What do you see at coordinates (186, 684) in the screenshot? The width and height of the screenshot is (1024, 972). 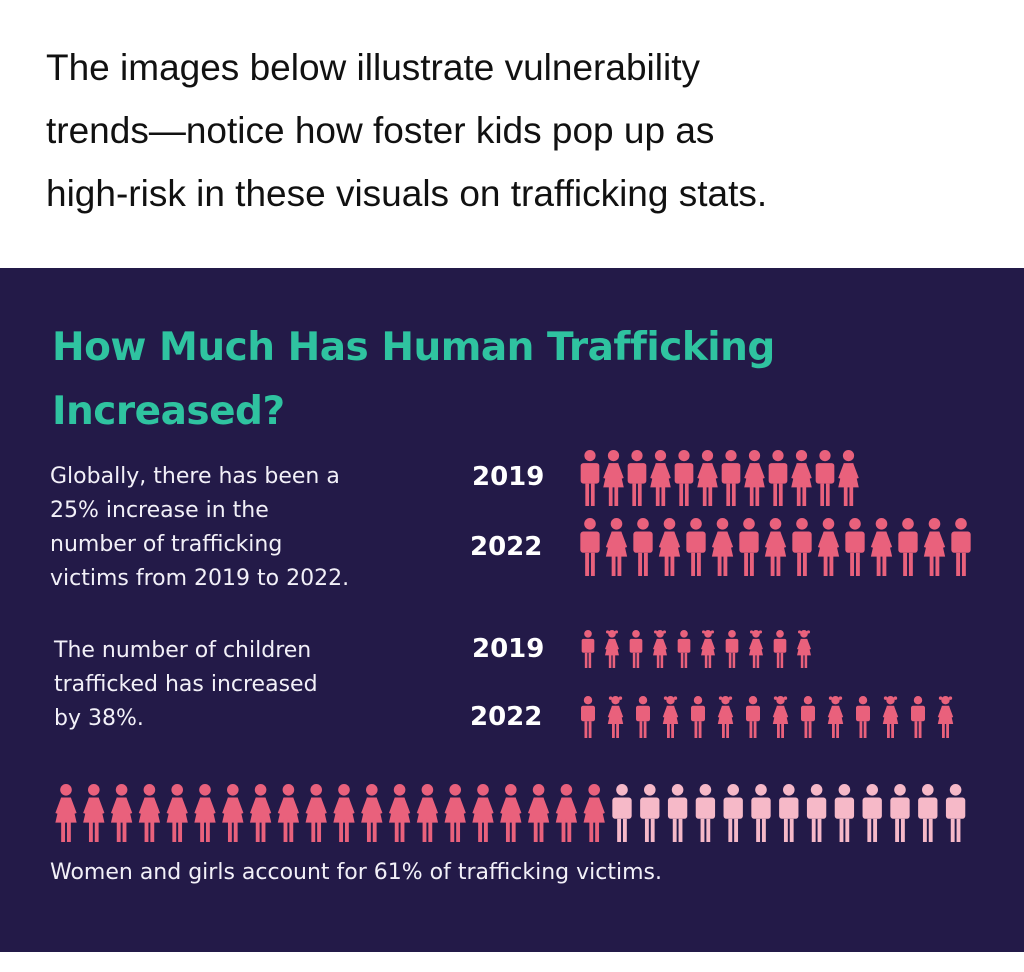 I see `text-line: trafficked has increased` at bounding box center [186, 684].